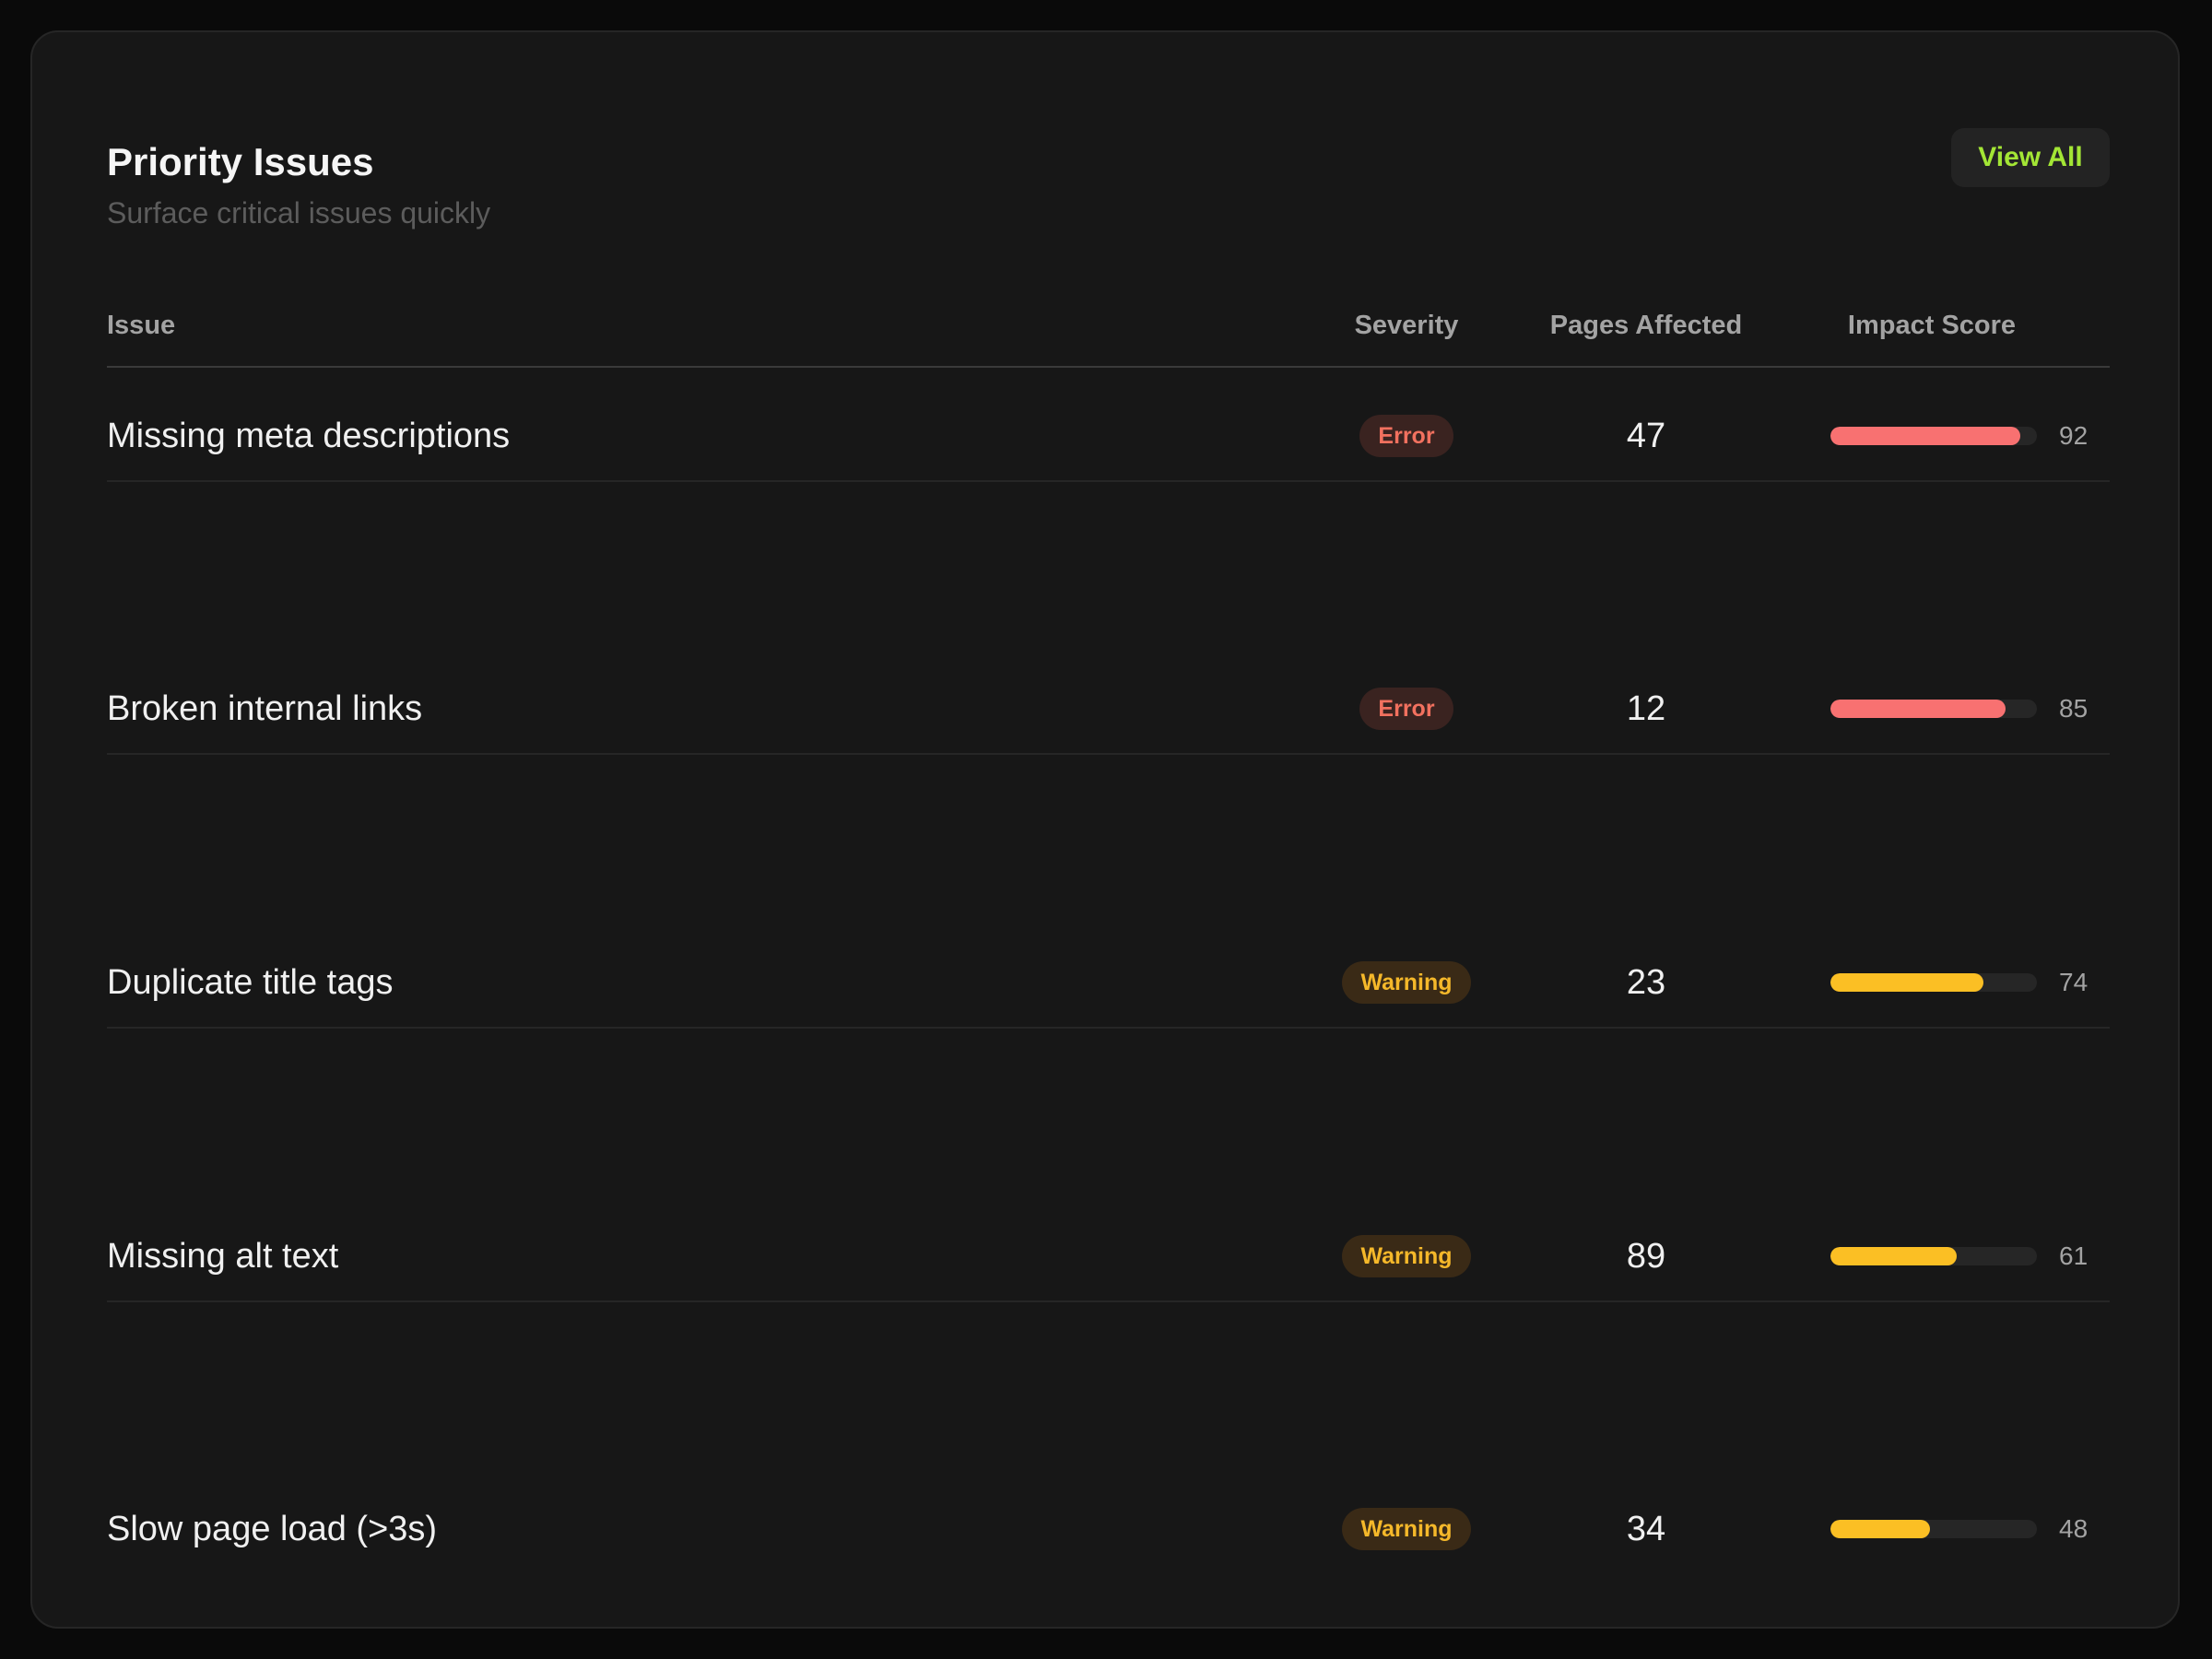 This screenshot has height=1659, width=2212. What do you see at coordinates (1932, 325) in the screenshot?
I see `column-header-impact-score: Impact Score` at bounding box center [1932, 325].